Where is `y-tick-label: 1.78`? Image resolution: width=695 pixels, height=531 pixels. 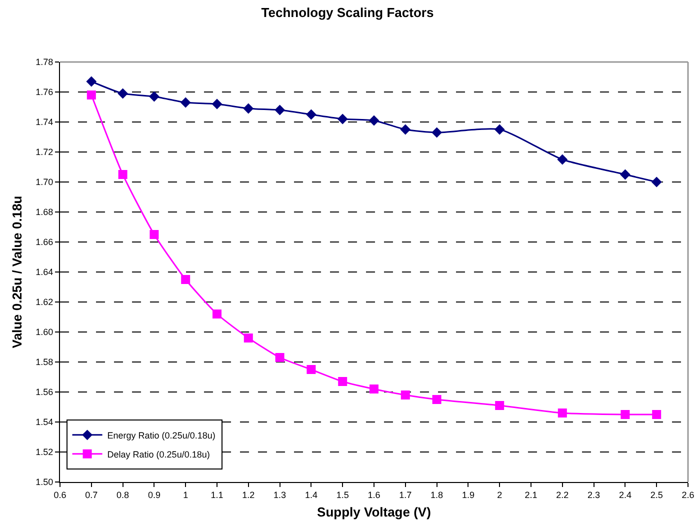 y-tick-label: 1.78 is located at coordinates (45, 62).